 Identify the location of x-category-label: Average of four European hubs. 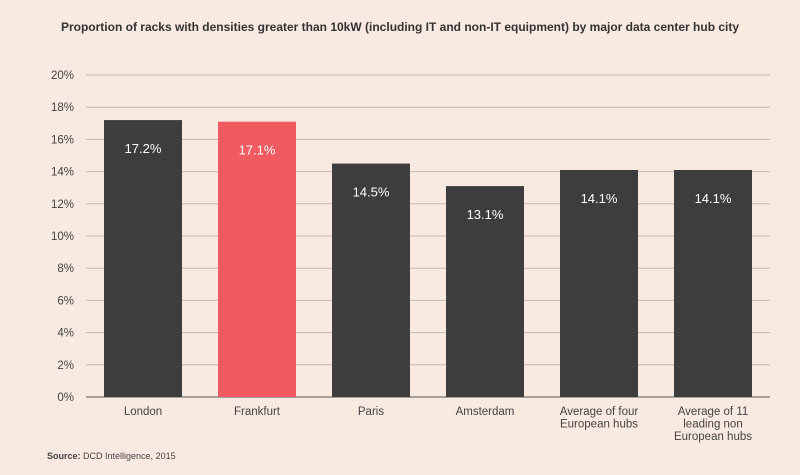
(599, 418).